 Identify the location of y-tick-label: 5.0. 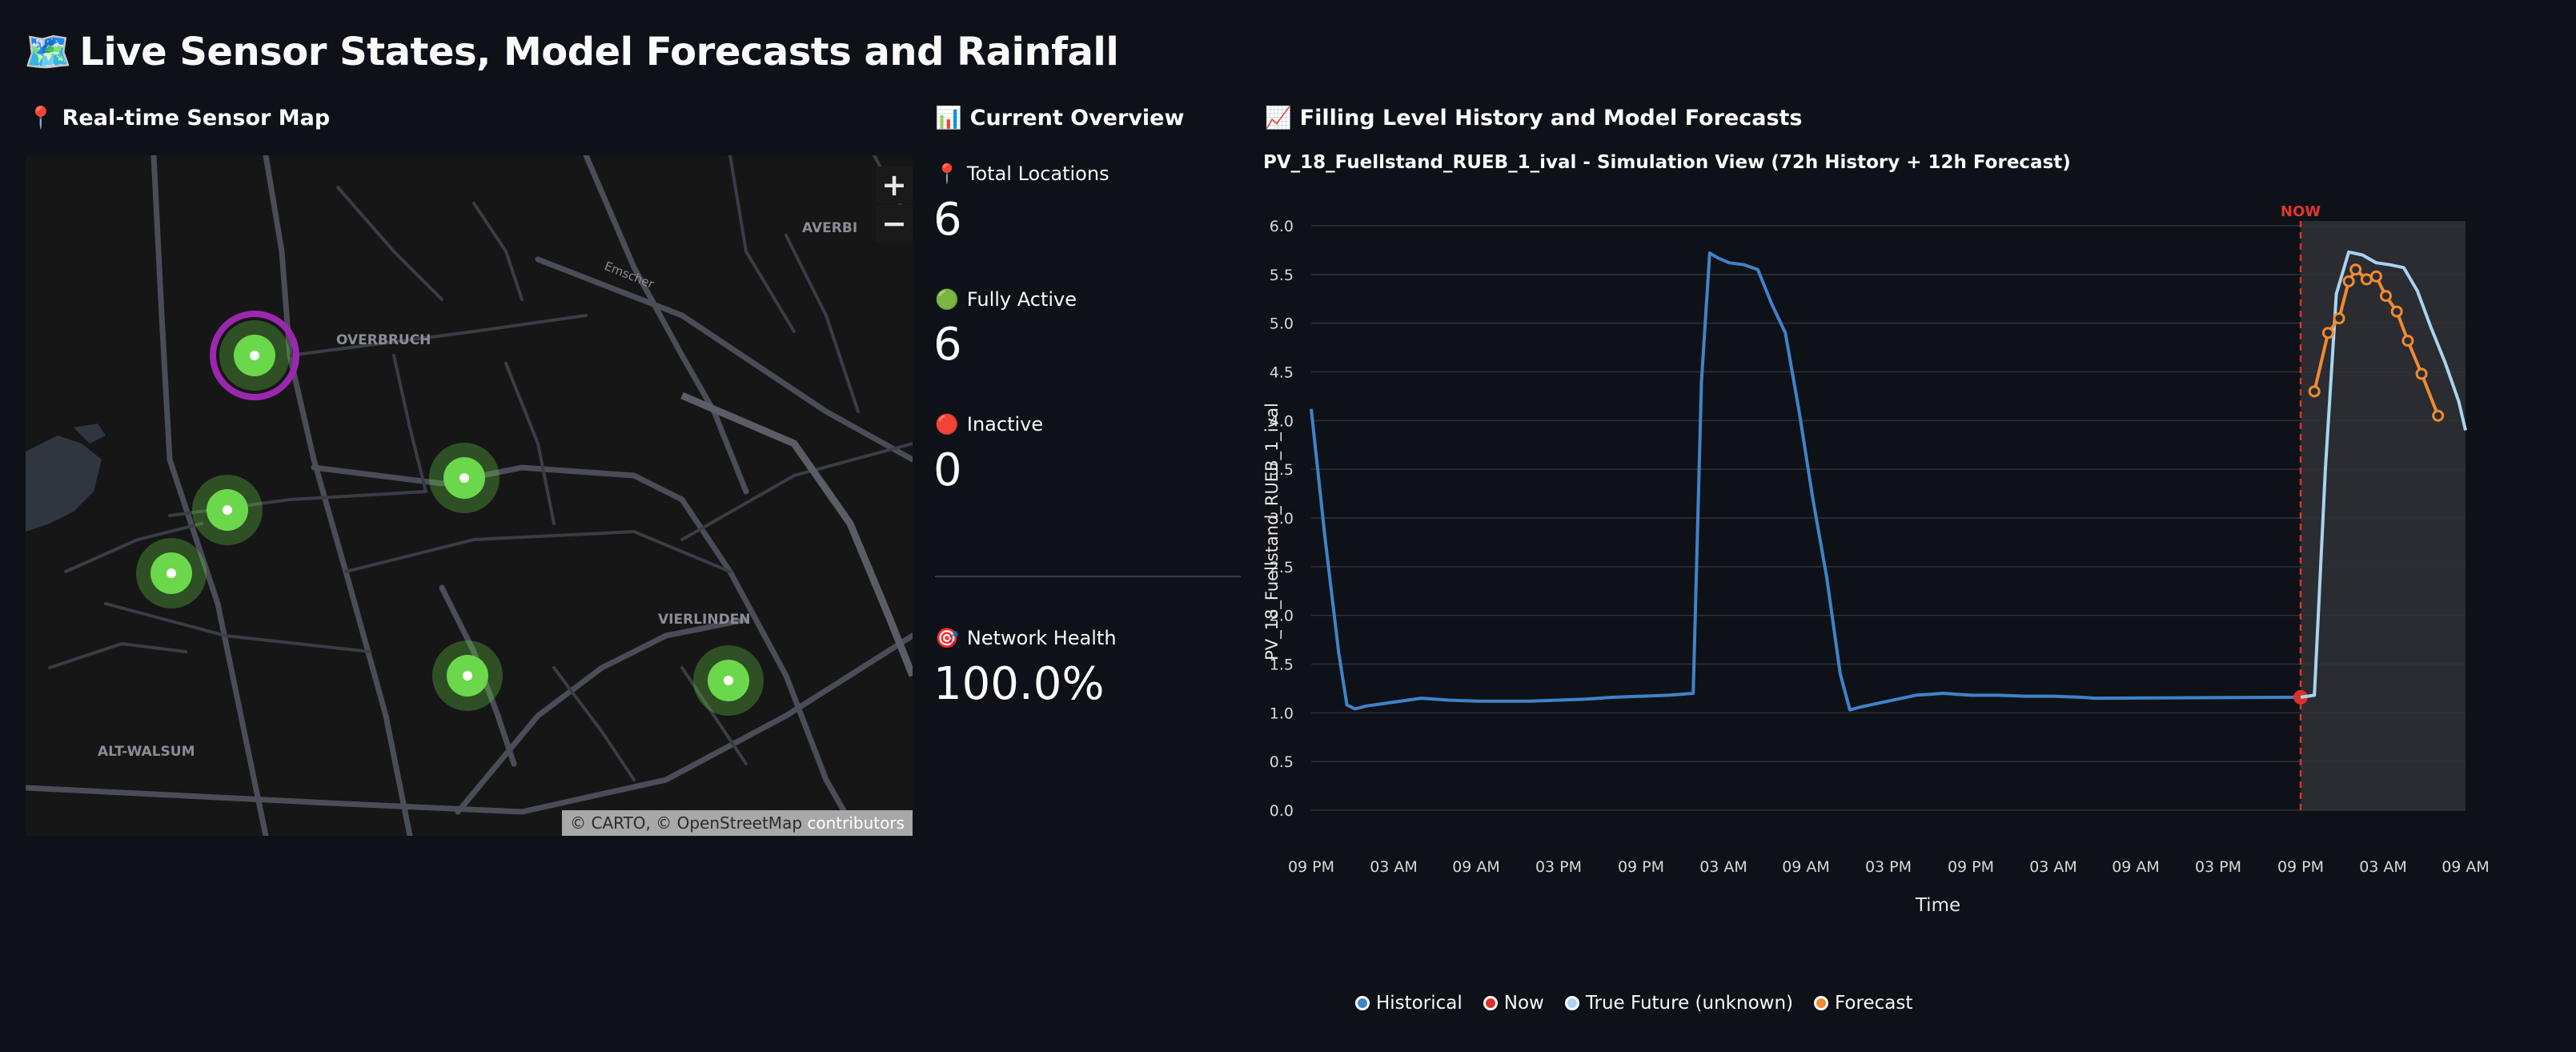
(1282, 324).